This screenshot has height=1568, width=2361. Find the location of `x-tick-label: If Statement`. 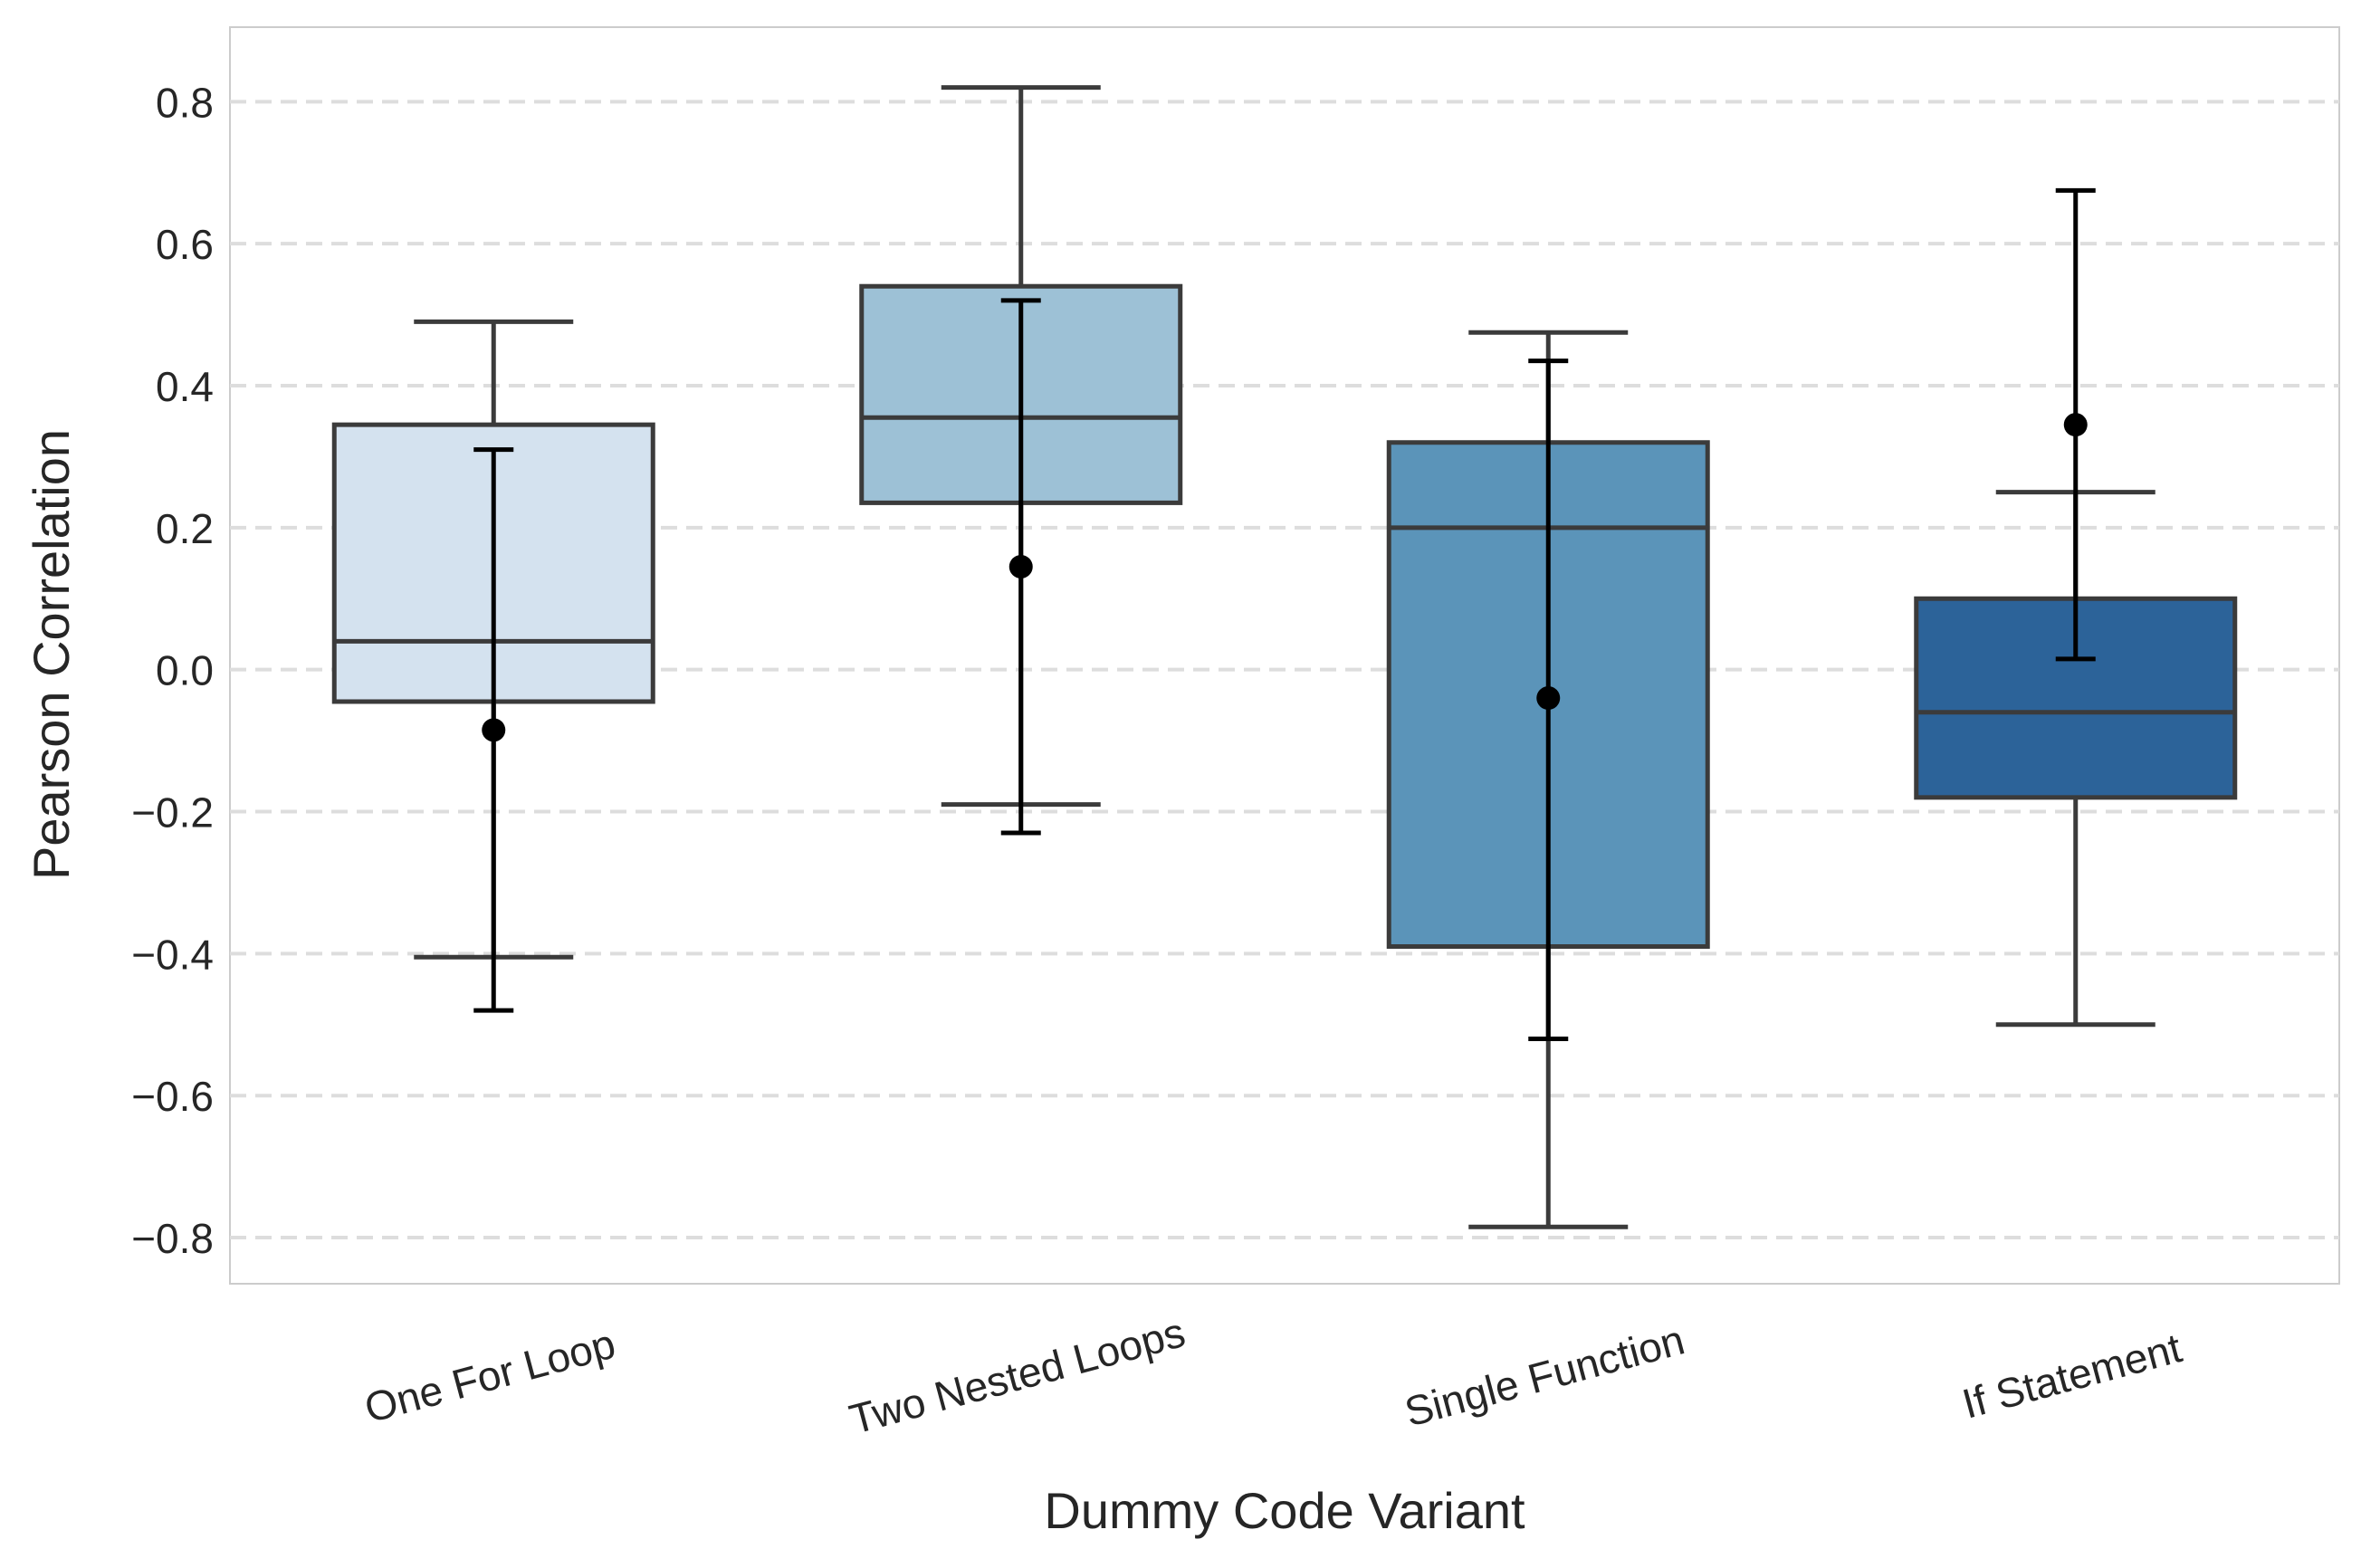

x-tick-label: If Statement is located at coordinates (2071, 1375).